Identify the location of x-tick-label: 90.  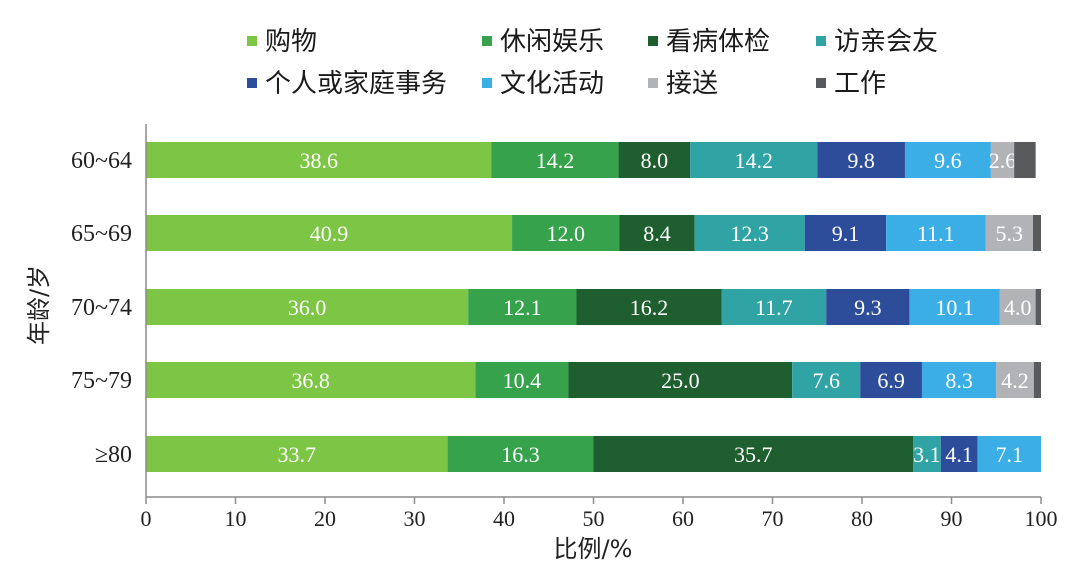
(952, 518).